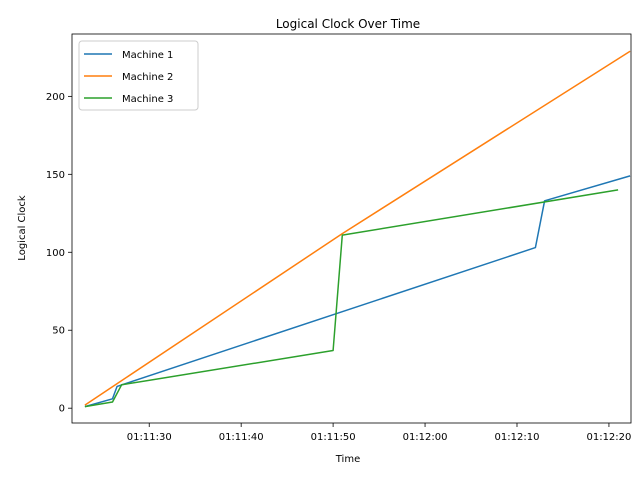  What do you see at coordinates (348, 24) in the screenshot?
I see `chart-title: Logical Clock Over Time` at bounding box center [348, 24].